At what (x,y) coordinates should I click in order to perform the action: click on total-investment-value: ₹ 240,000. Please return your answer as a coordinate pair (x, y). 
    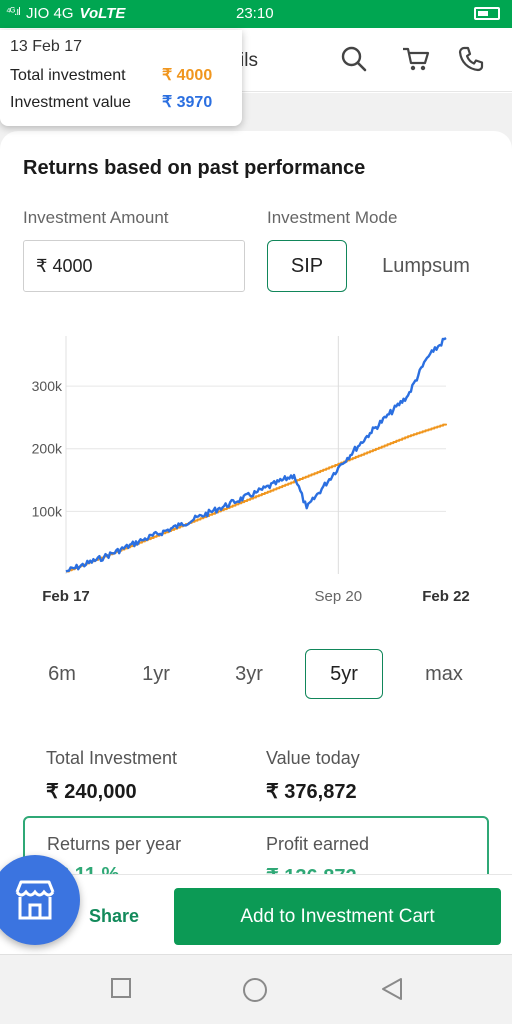
    Looking at the image, I should click on (91, 792).